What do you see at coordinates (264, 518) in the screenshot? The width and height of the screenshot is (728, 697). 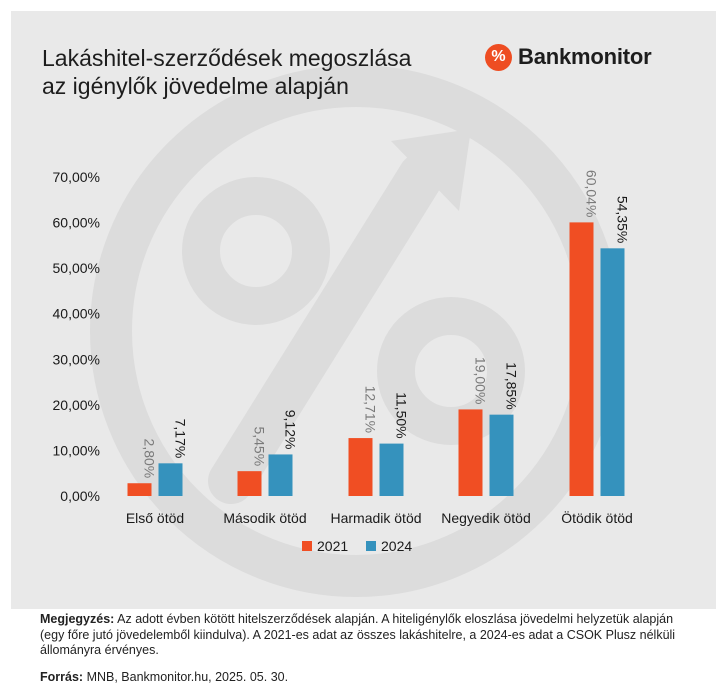 I see `category-label: Második ötöd` at bounding box center [264, 518].